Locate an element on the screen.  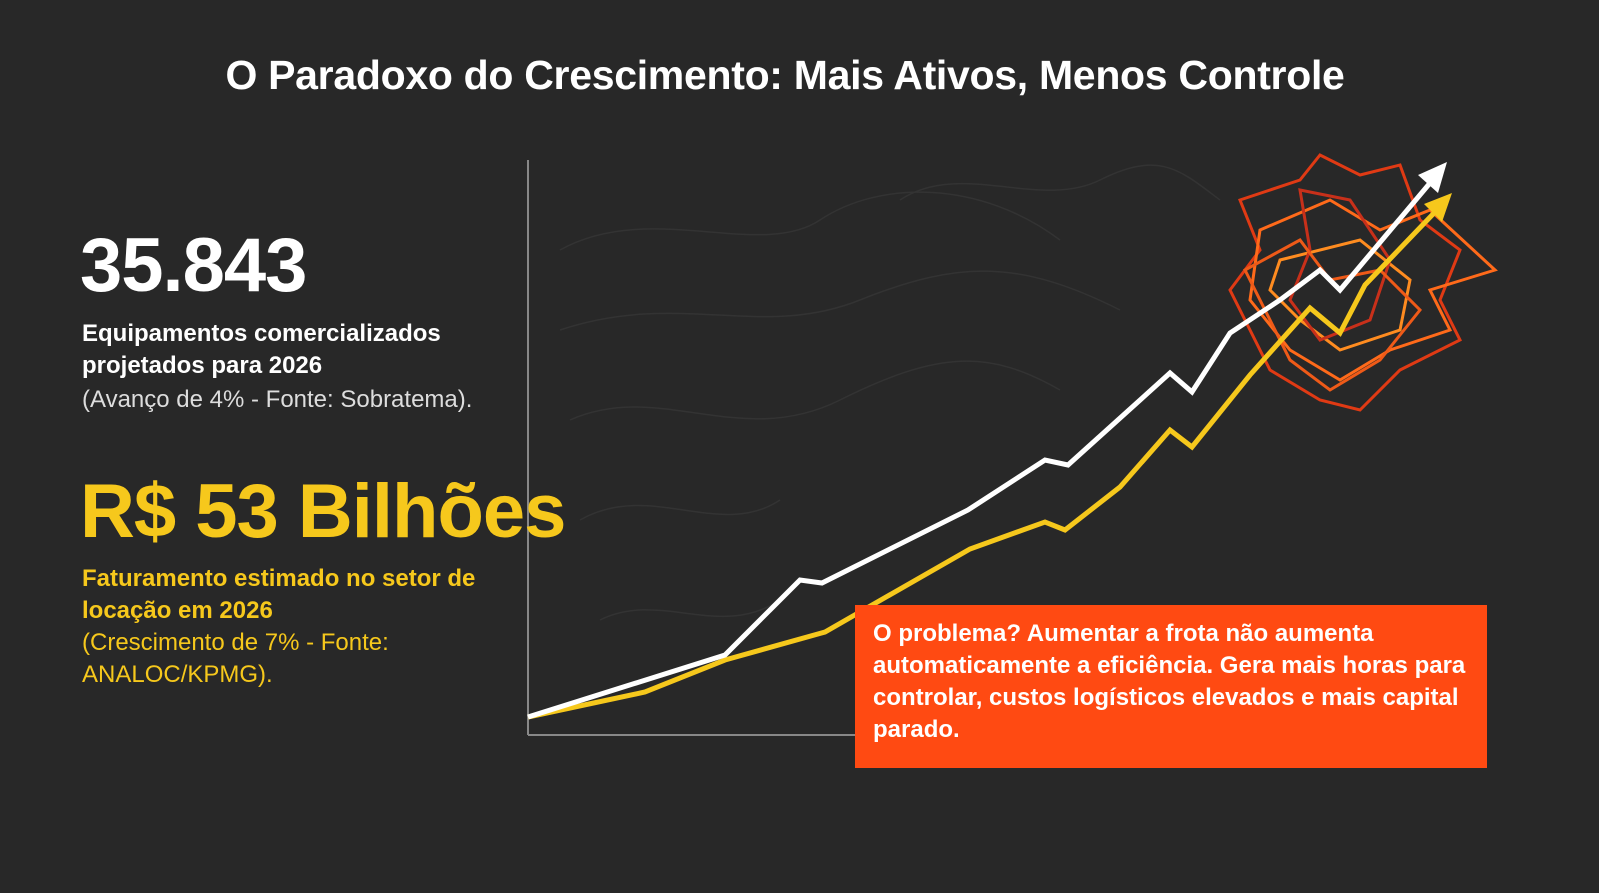
yellow-arrowhead is located at coordinates (1438, 207).